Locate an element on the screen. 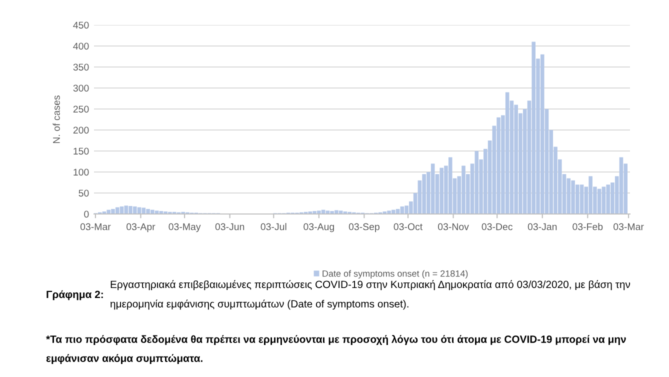 The image size is (669, 377). y-tick-label: 150 is located at coordinates (81, 151).